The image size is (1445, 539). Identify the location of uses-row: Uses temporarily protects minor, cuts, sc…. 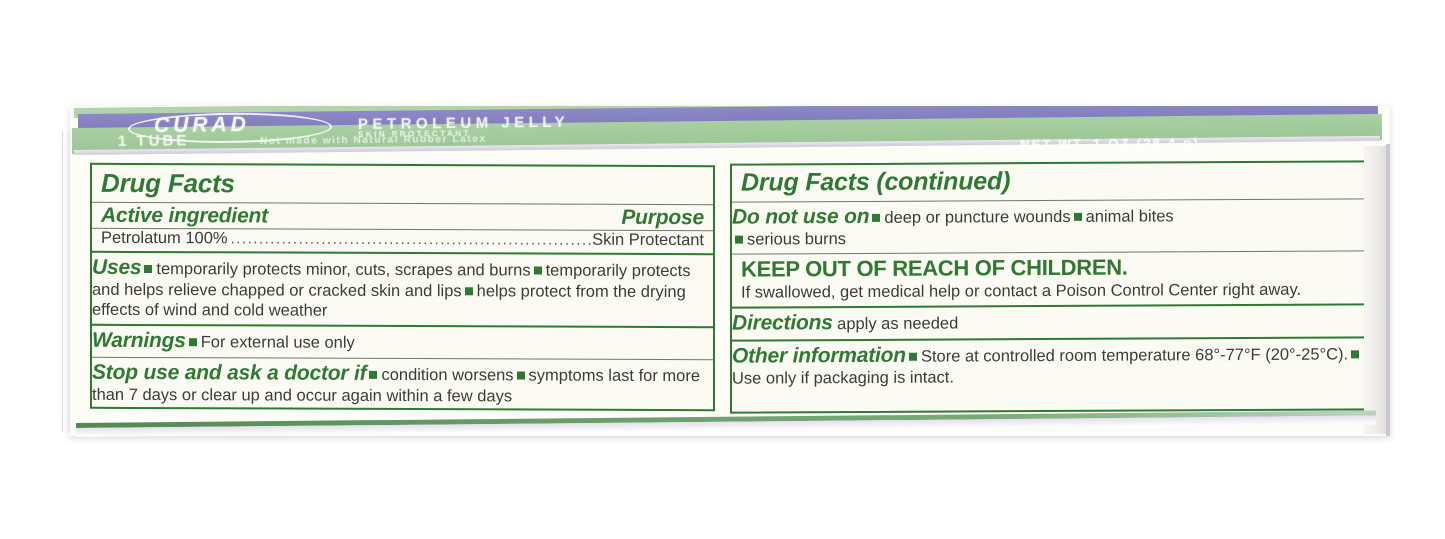
(402, 288).